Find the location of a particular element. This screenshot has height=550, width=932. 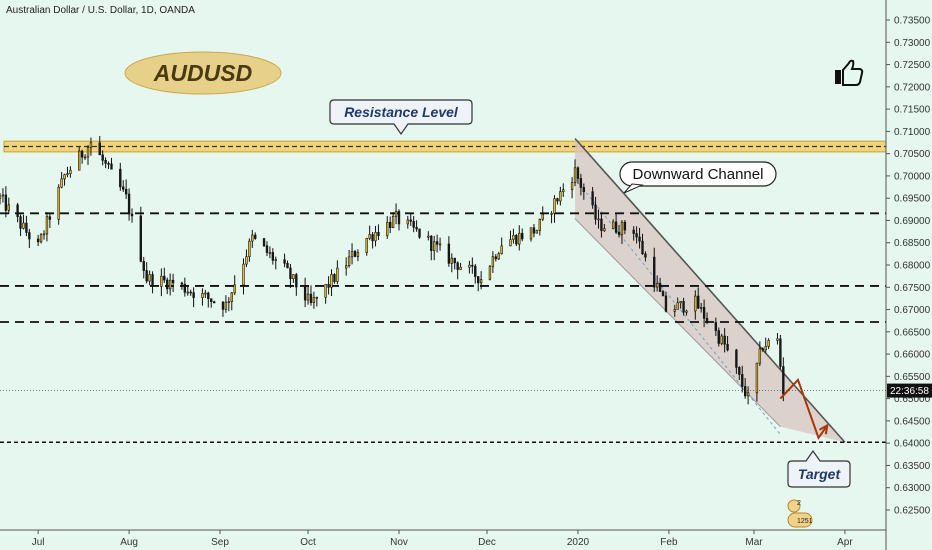

x-tick-label: Nov is located at coordinates (399, 542).